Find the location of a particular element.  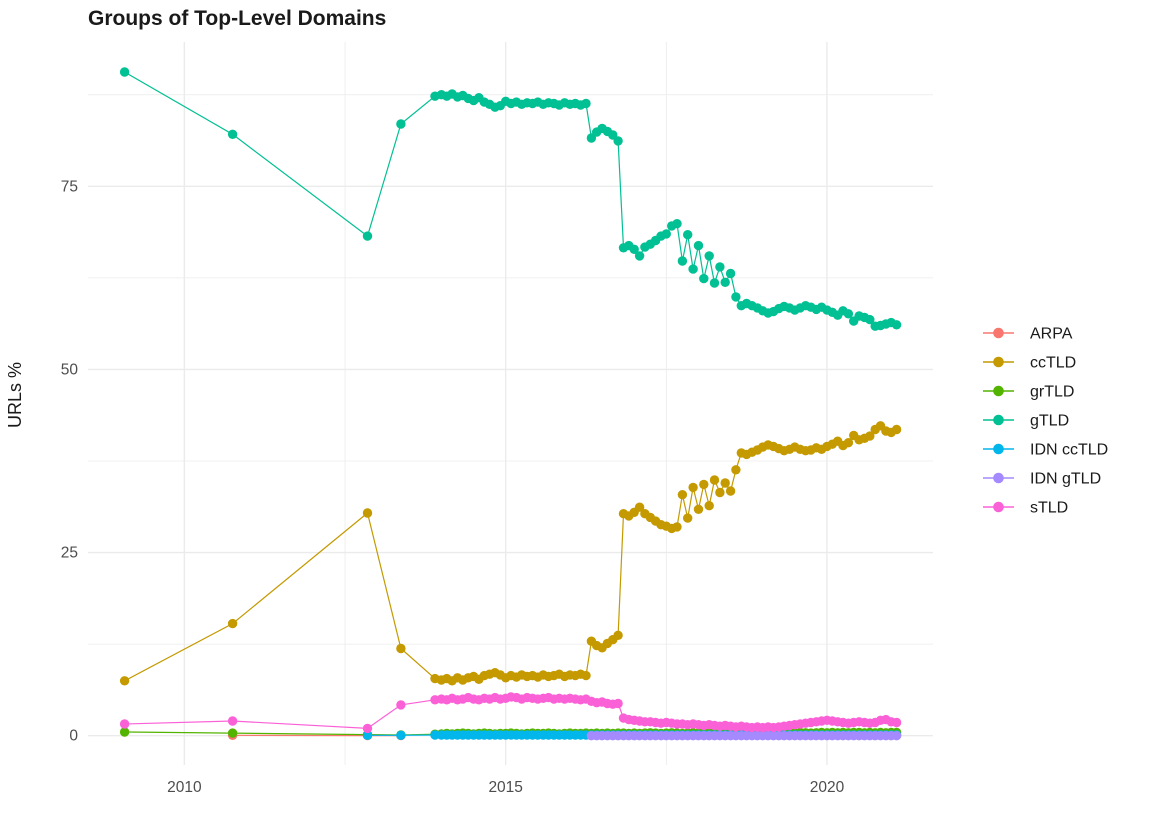

legend-item-idn-cctld: IDN ccTLD is located at coordinates (1045, 450).